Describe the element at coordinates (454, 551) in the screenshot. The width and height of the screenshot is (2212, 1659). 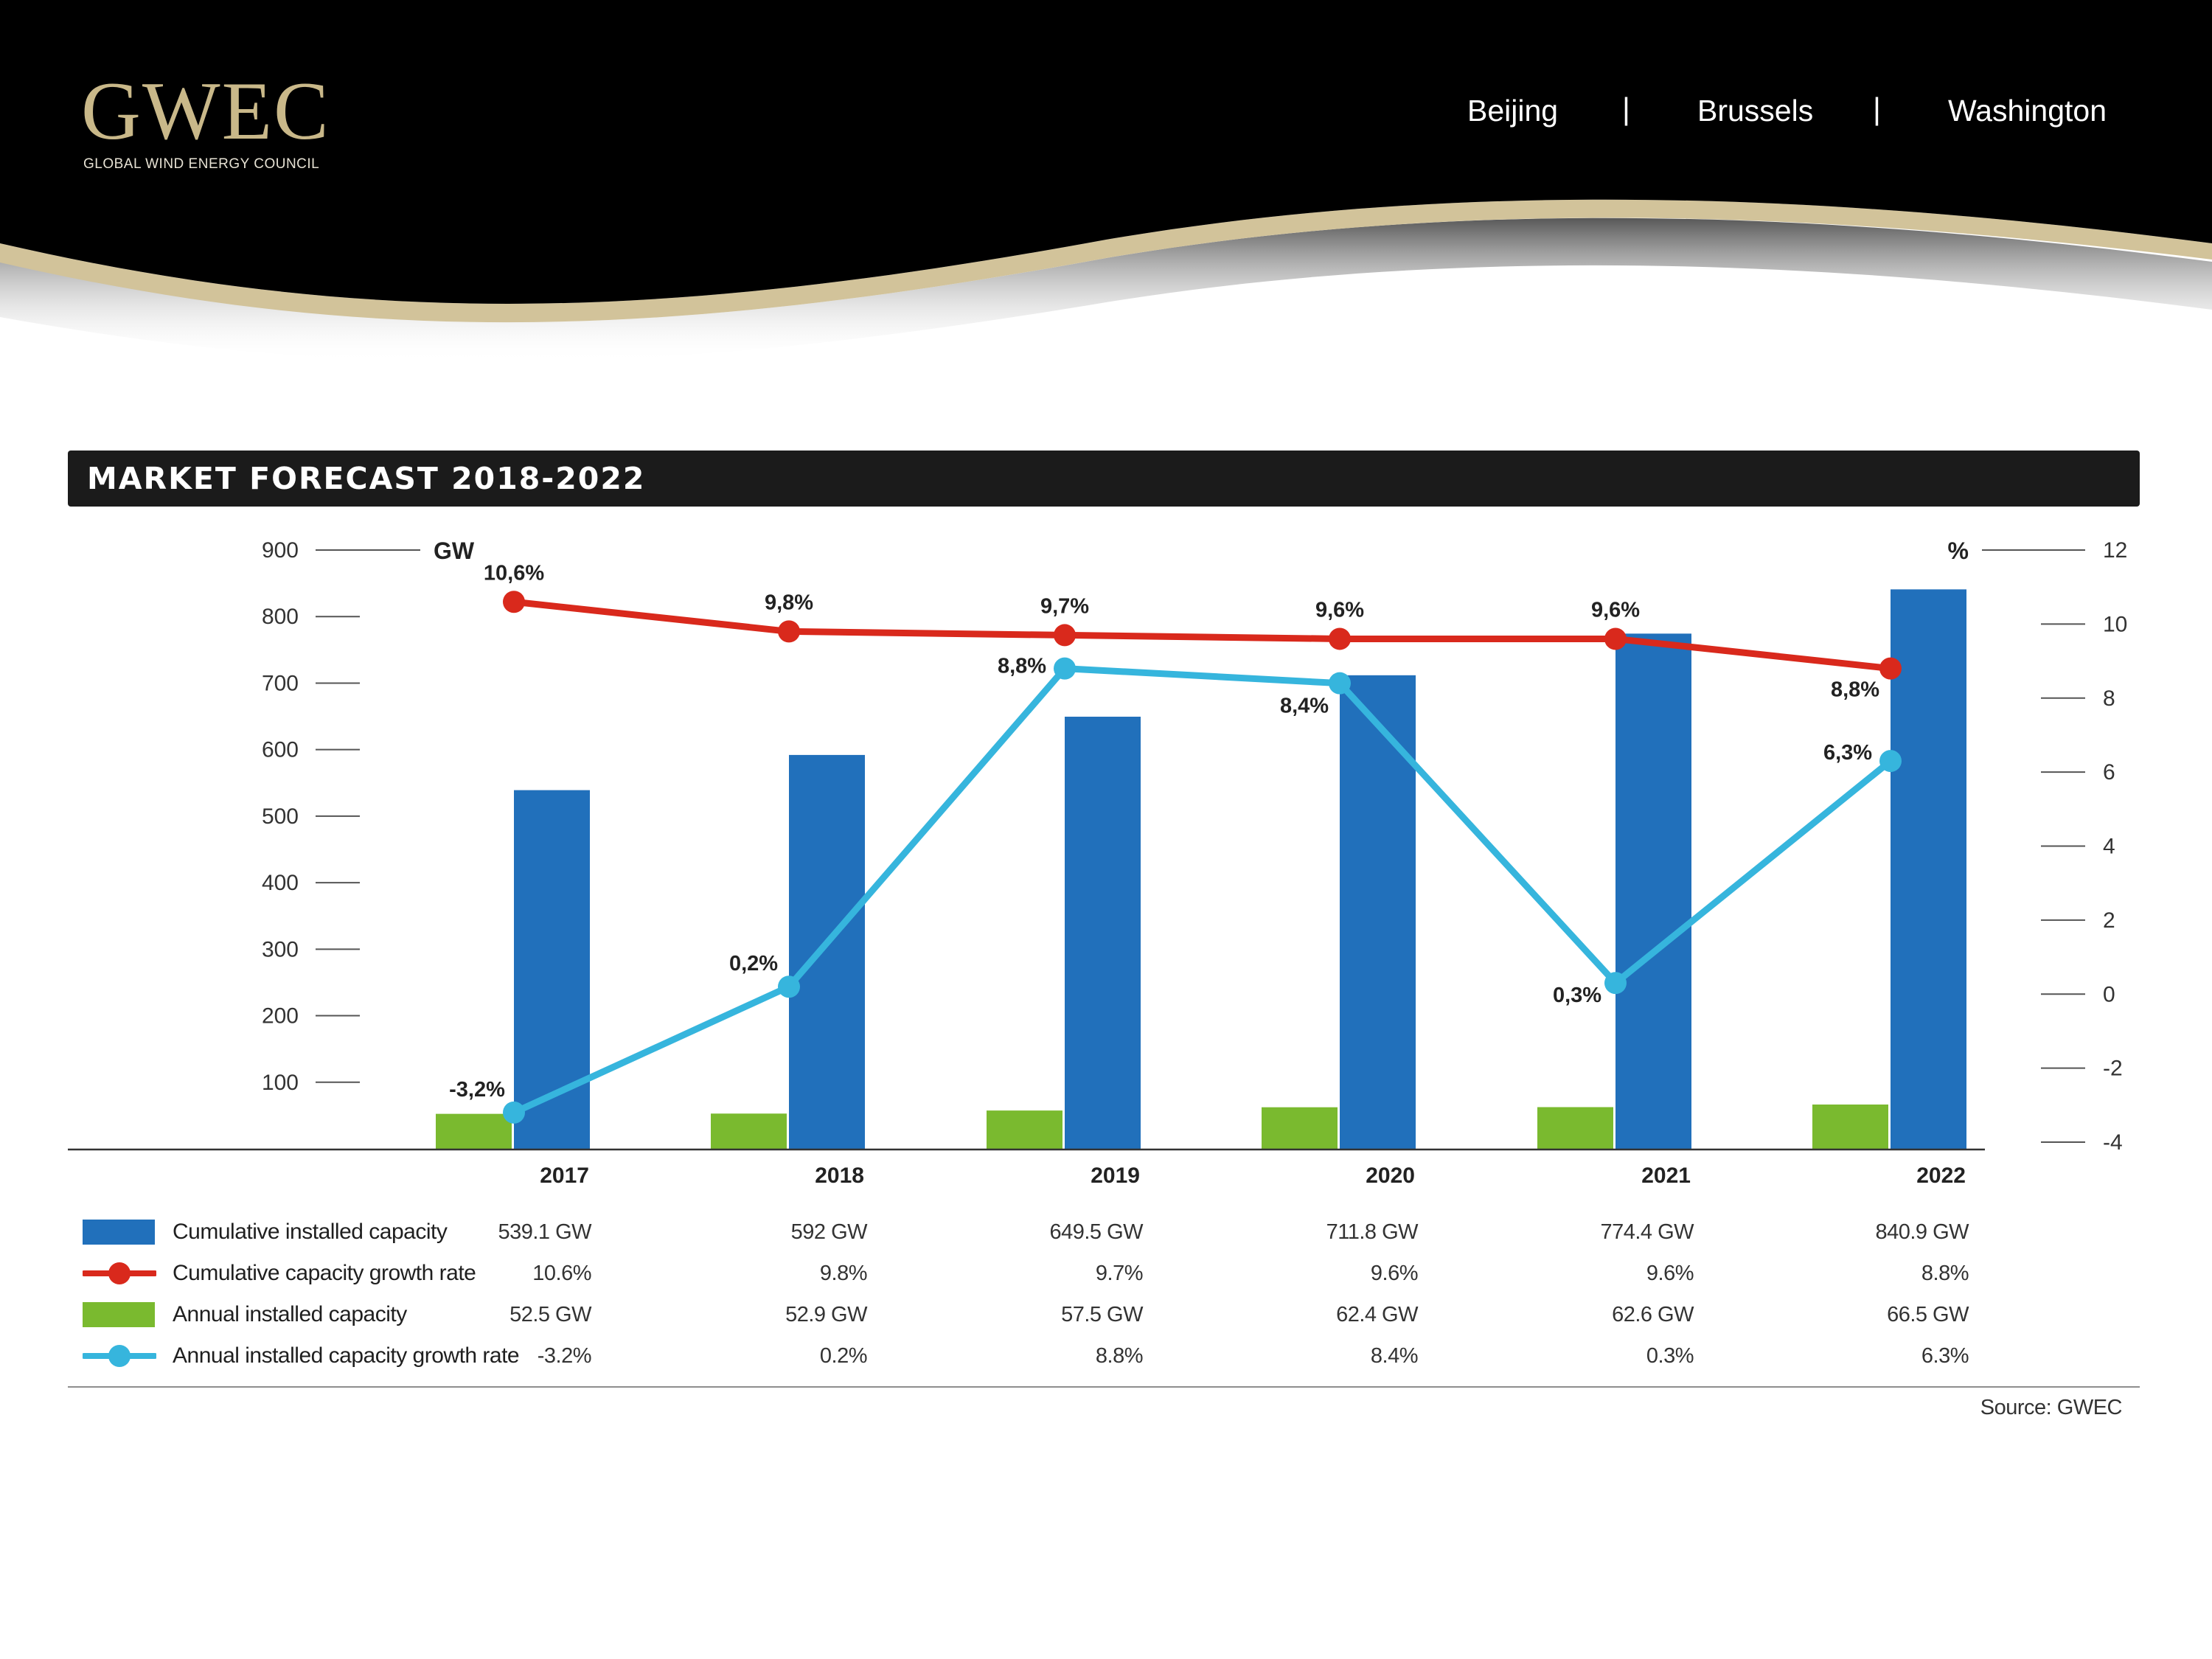
I see `left-axis-unit: GW` at that location.